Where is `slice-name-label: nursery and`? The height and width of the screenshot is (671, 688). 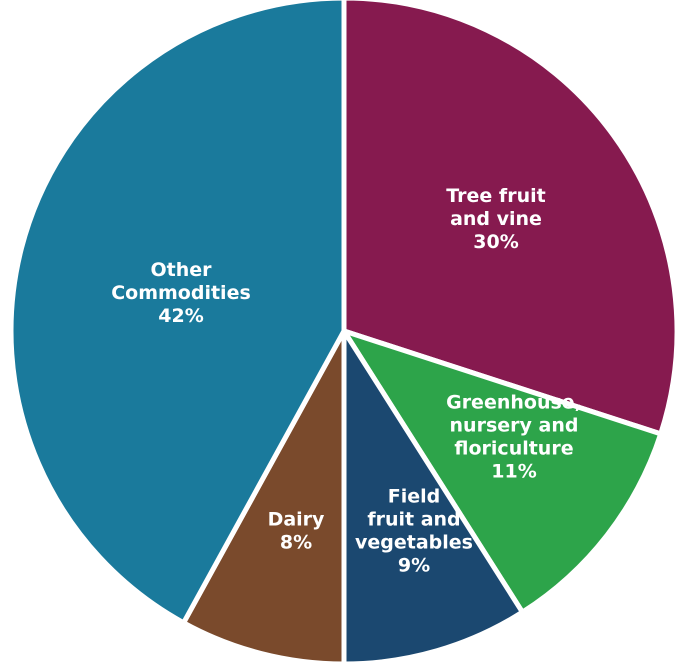 slice-name-label: nursery and is located at coordinates (514, 426).